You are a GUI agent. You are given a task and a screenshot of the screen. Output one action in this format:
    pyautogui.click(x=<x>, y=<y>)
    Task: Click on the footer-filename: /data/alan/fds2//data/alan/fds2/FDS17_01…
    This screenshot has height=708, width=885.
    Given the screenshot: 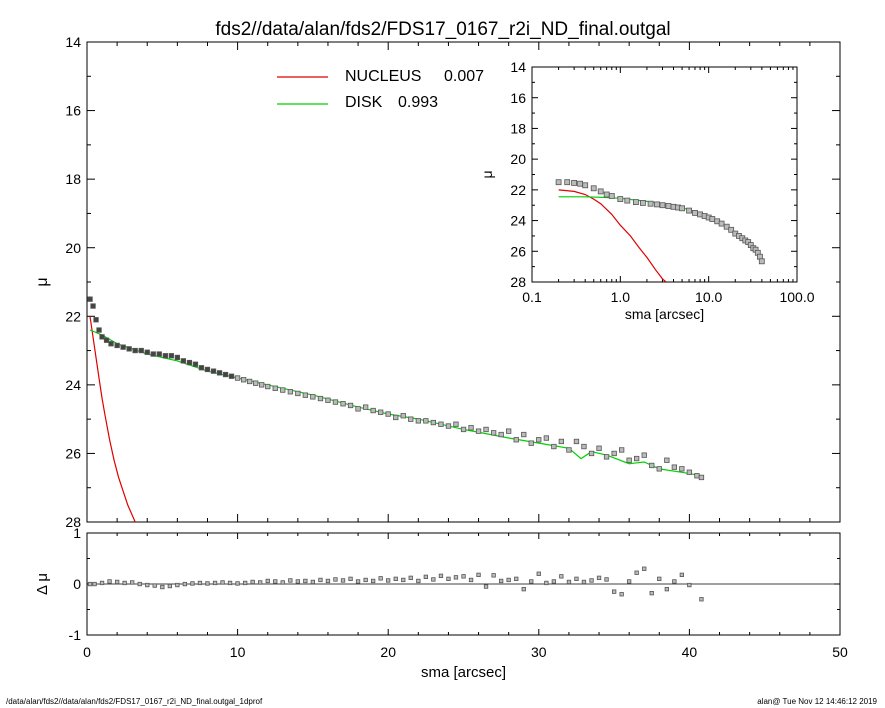 What is the action you would take?
    pyautogui.click(x=134, y=701)
    